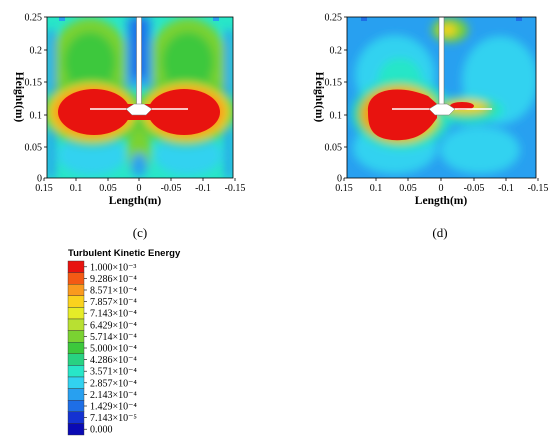 The height and width of the screenshot is (448, 550). What do you see at coordinates (135, 201) in the screenshot?
I see `x-axis-title-c: Length(m)` at bounding box center [135, 201].